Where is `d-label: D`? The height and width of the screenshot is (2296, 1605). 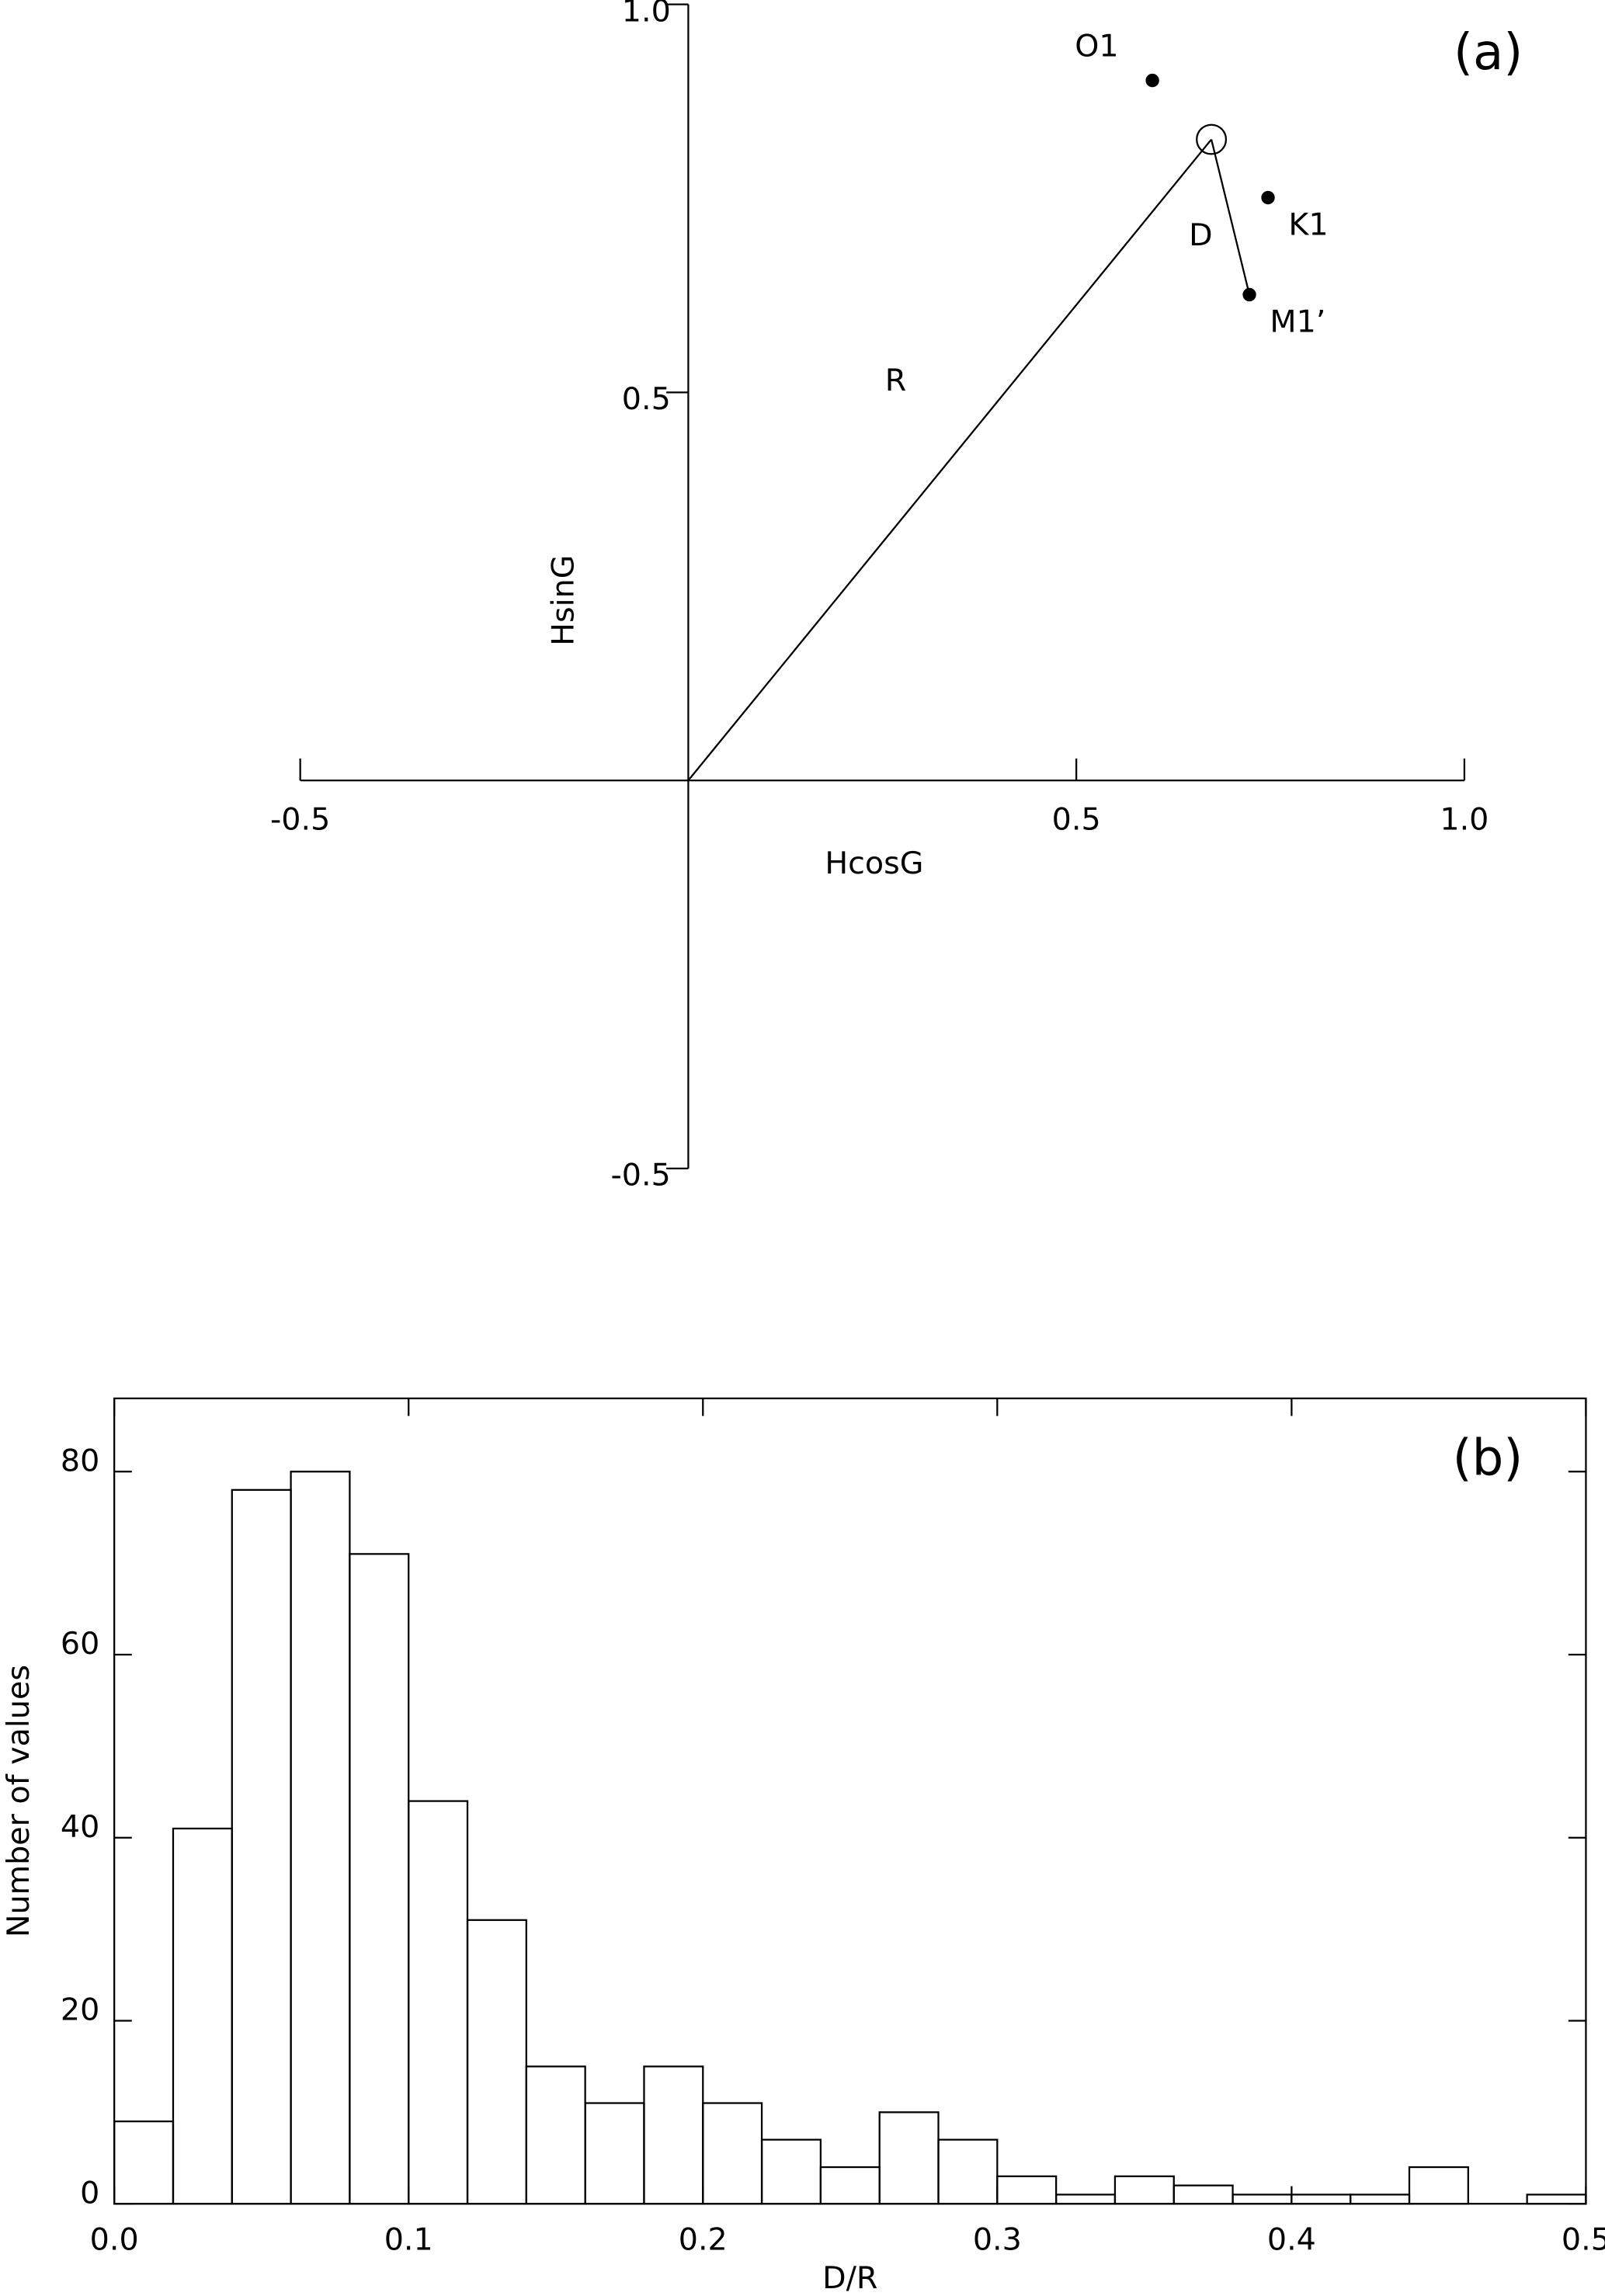
d-label: D is located at coordinates (1201, 235).